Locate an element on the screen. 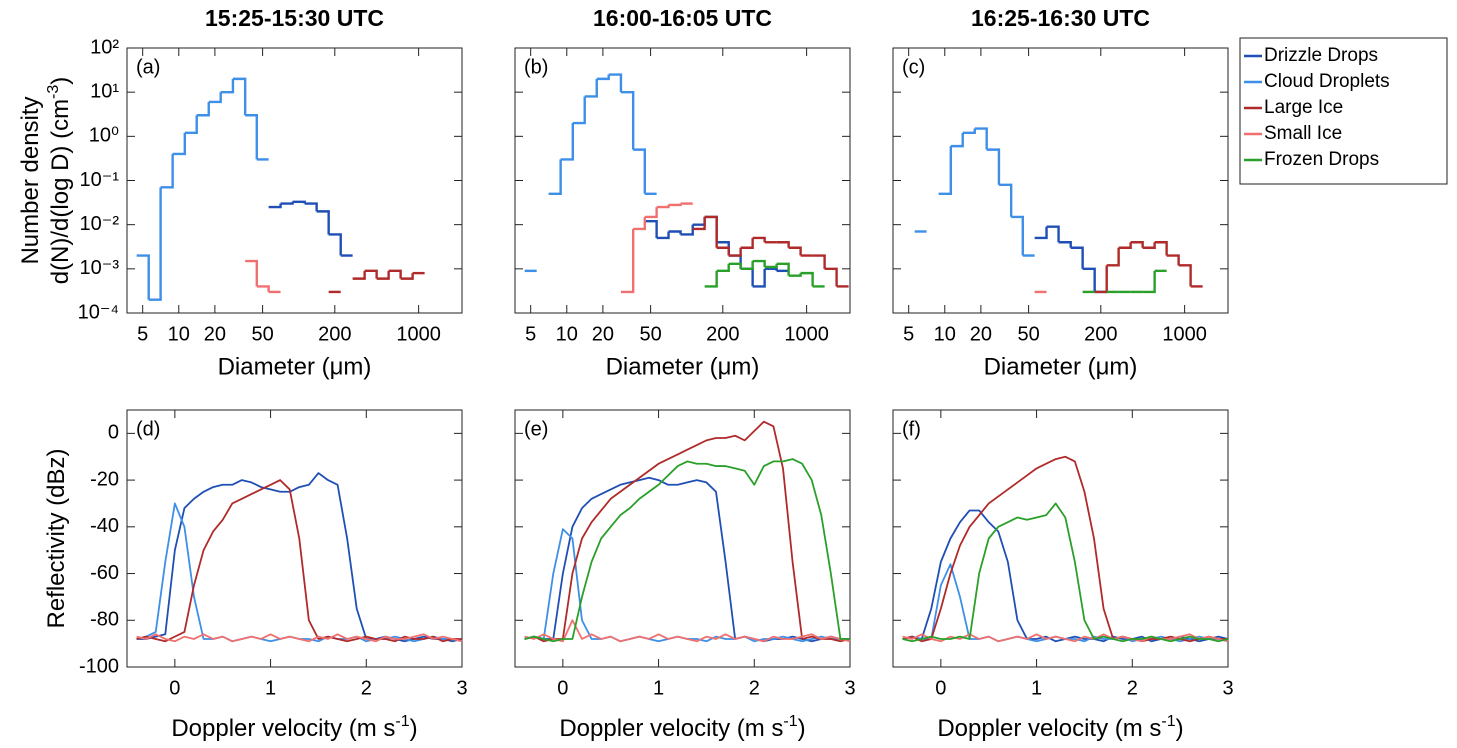  panel-label: (e) is located at coordinates (536, 429).